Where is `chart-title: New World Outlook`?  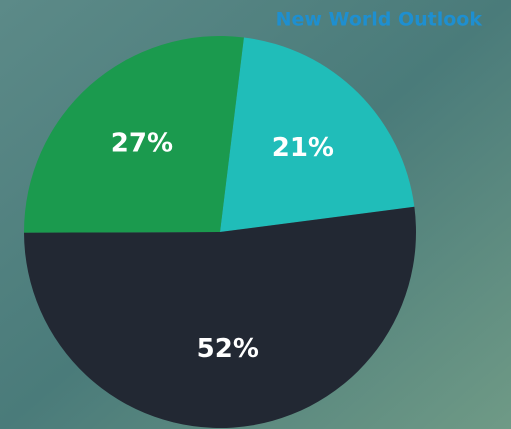
chart-title: New World Outlook is located at coordinates (379, 20).